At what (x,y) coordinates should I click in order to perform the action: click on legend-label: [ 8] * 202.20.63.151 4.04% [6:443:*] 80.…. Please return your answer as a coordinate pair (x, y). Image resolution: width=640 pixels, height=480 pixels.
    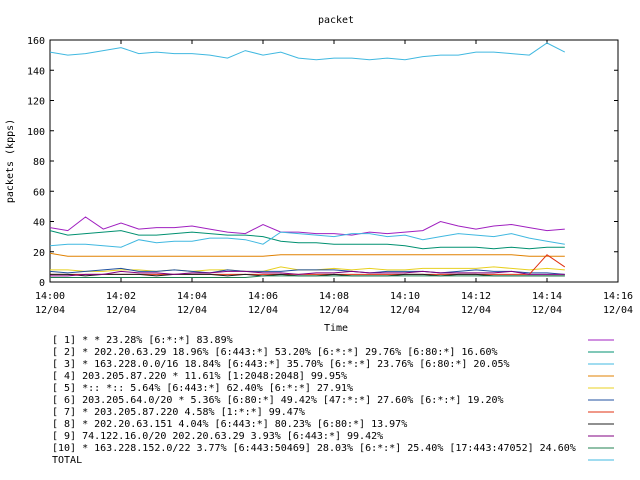
    Looking at the image, I should click on (229, 424).